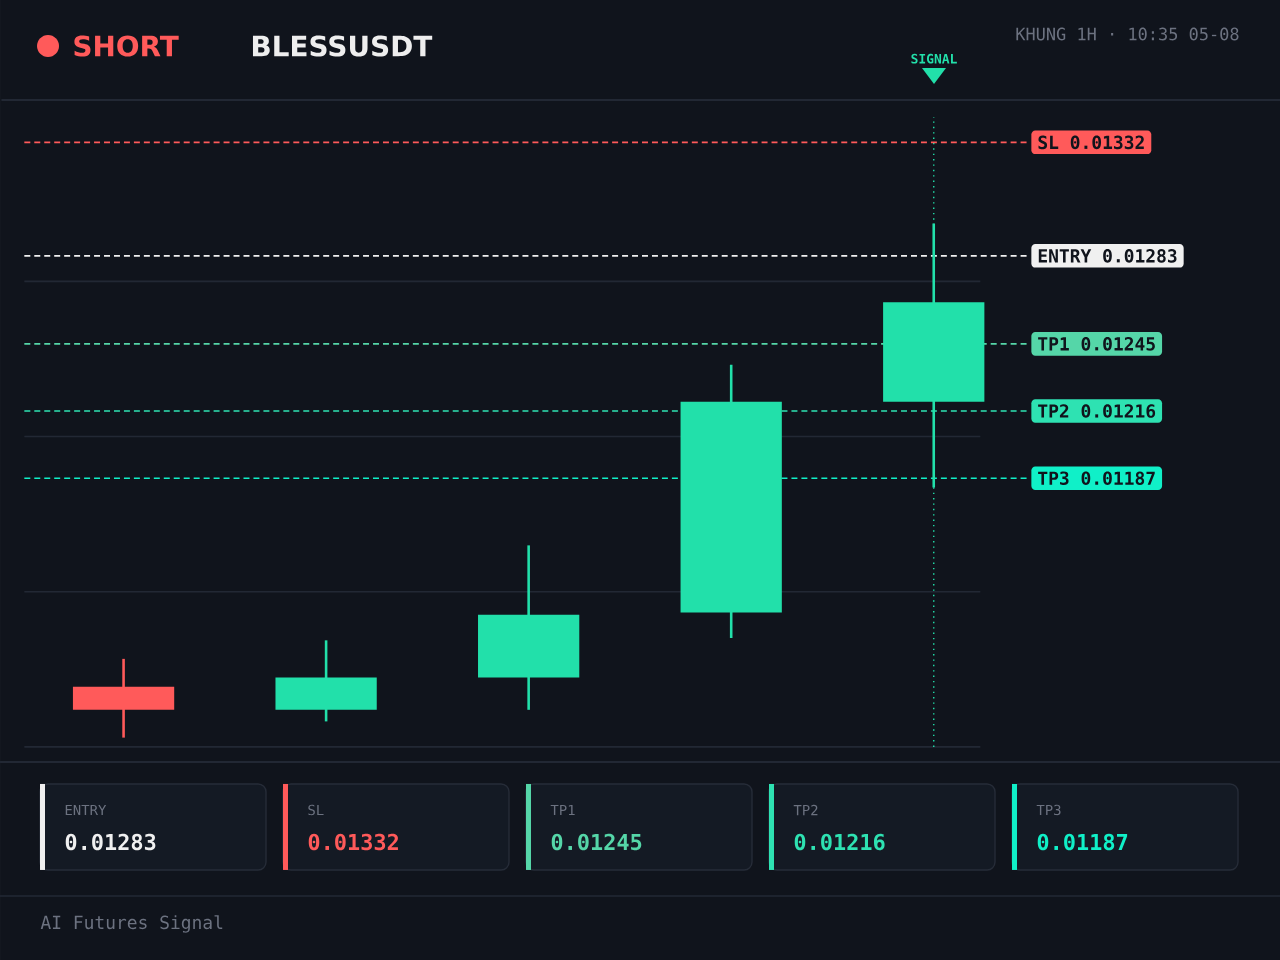 This screenshot has height=960, width=1280. Describe the element at coordinates (1097, 411) in the screenshot. I see `ref-line-label: TP2 0.01216` at that location.